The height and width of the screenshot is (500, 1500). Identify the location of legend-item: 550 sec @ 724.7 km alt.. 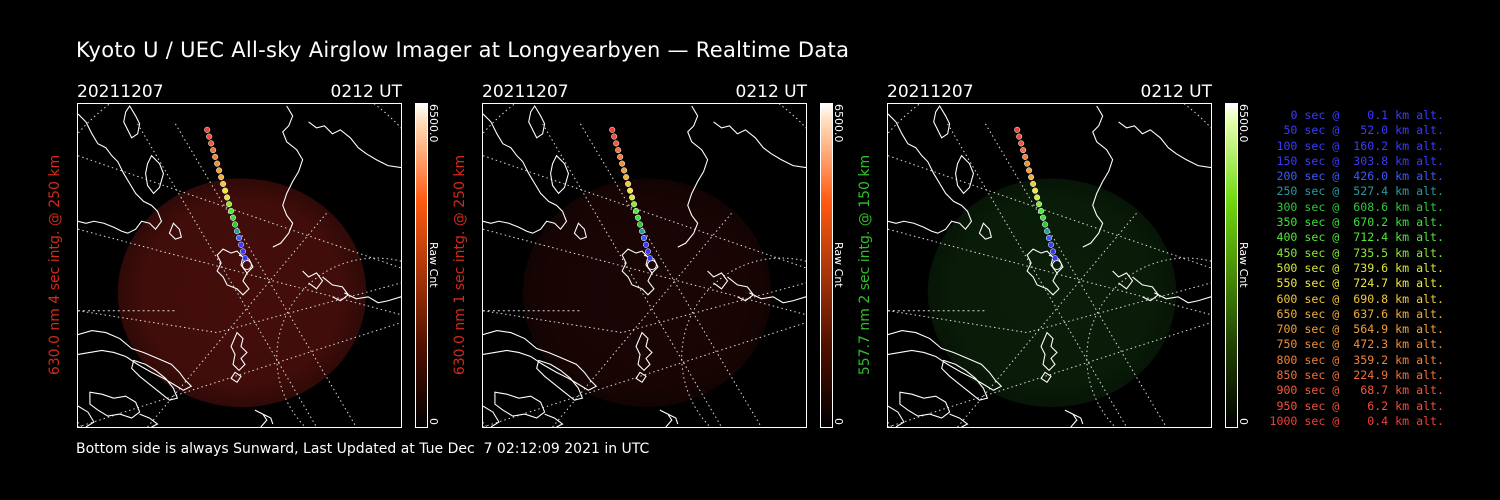
(1360, 283).